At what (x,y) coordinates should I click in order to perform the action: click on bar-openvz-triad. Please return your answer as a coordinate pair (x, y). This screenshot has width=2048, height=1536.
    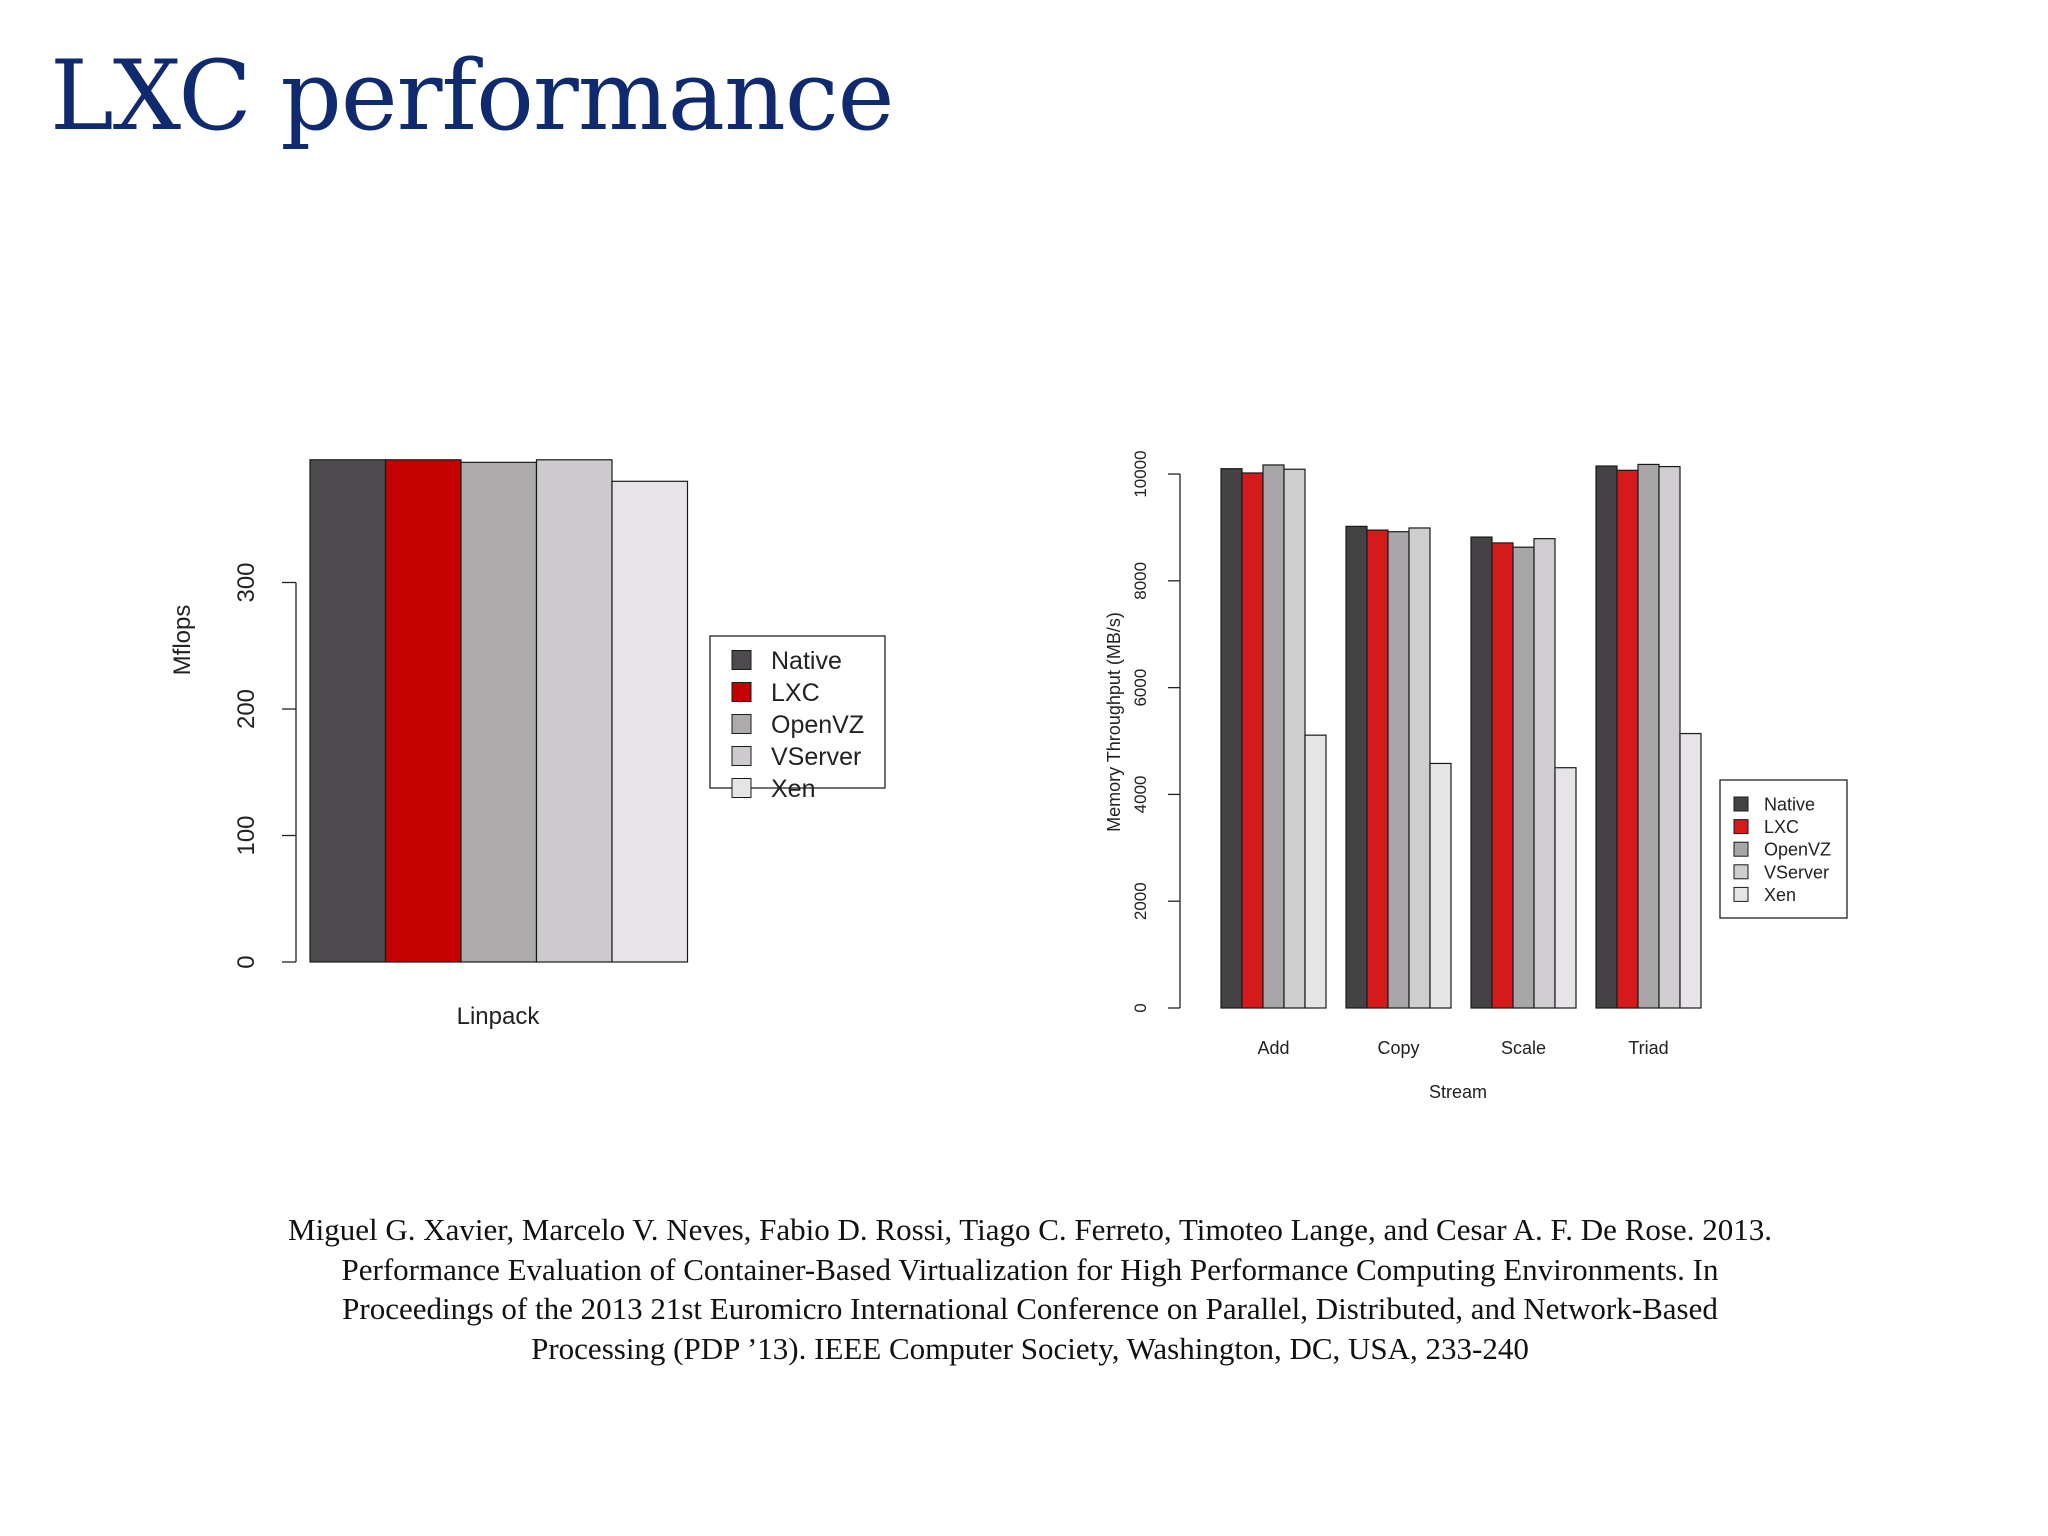
    Looking at the image, I should click on (1648, 736).